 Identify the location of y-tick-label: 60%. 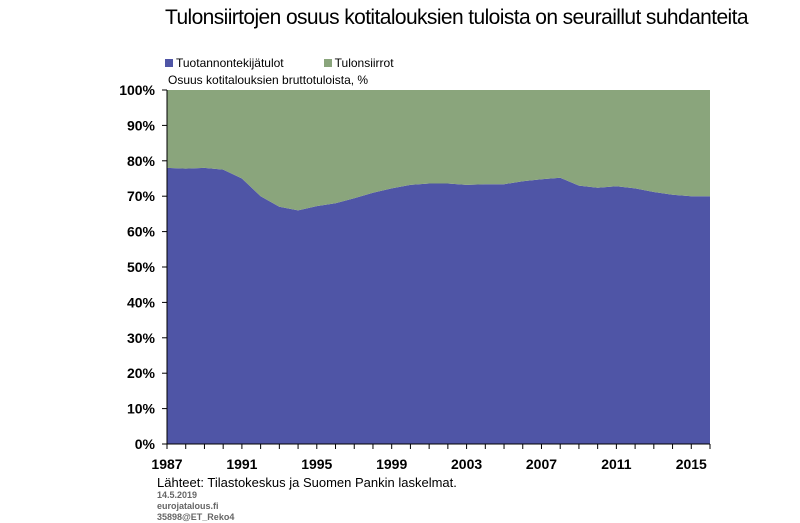
(141, 232).